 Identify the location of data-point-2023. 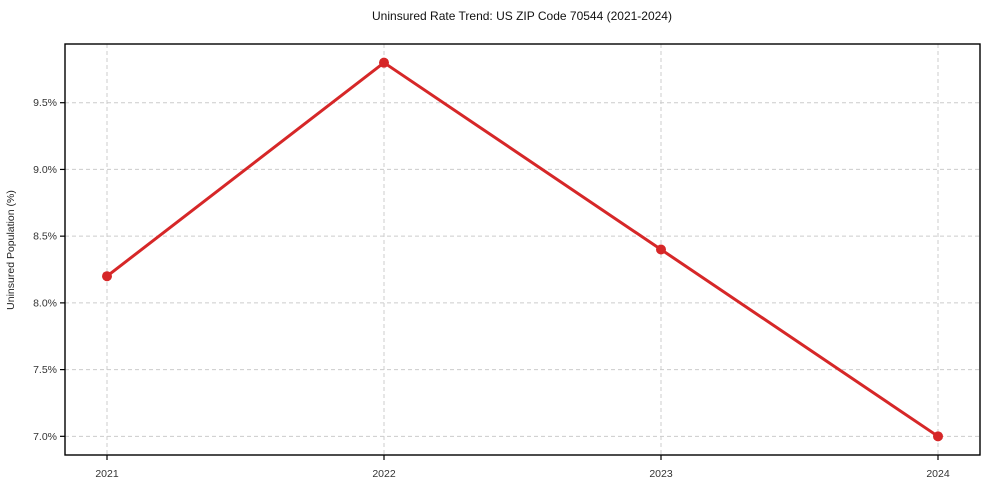
(661, 249).